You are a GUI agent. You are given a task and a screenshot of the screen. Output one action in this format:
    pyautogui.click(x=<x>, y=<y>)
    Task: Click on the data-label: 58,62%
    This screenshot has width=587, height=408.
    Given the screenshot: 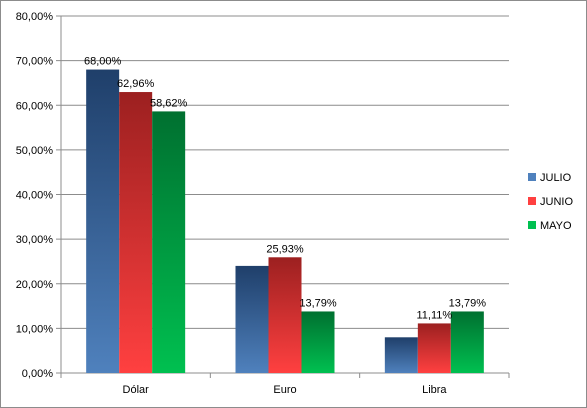 What is the action you would take?
    pyautogui.click(x=169, y=103)
    